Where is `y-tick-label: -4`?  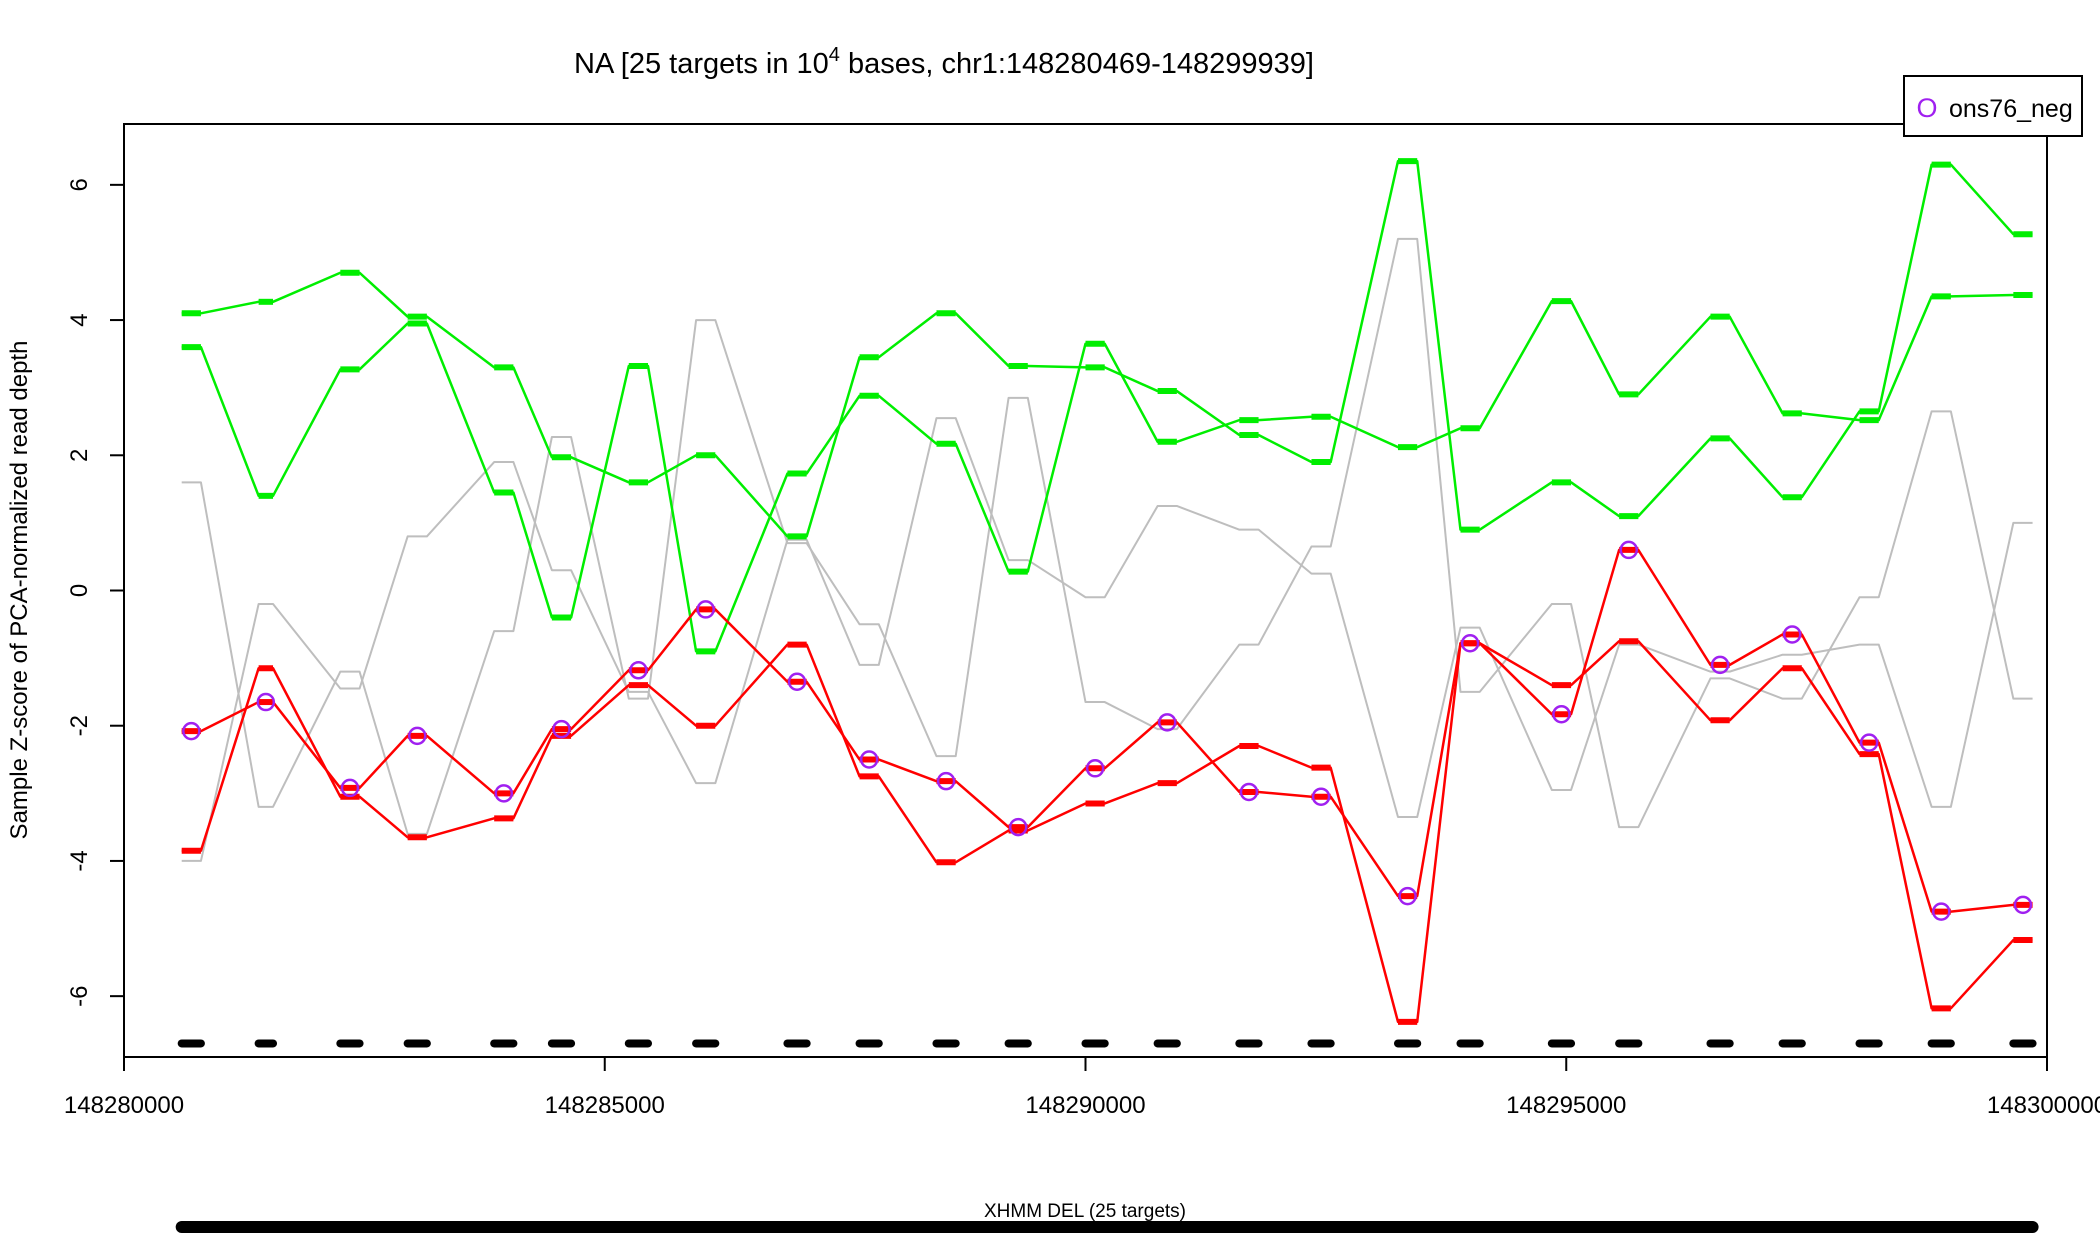 y-tick-label: -4 is located at coordinates (79, 860).